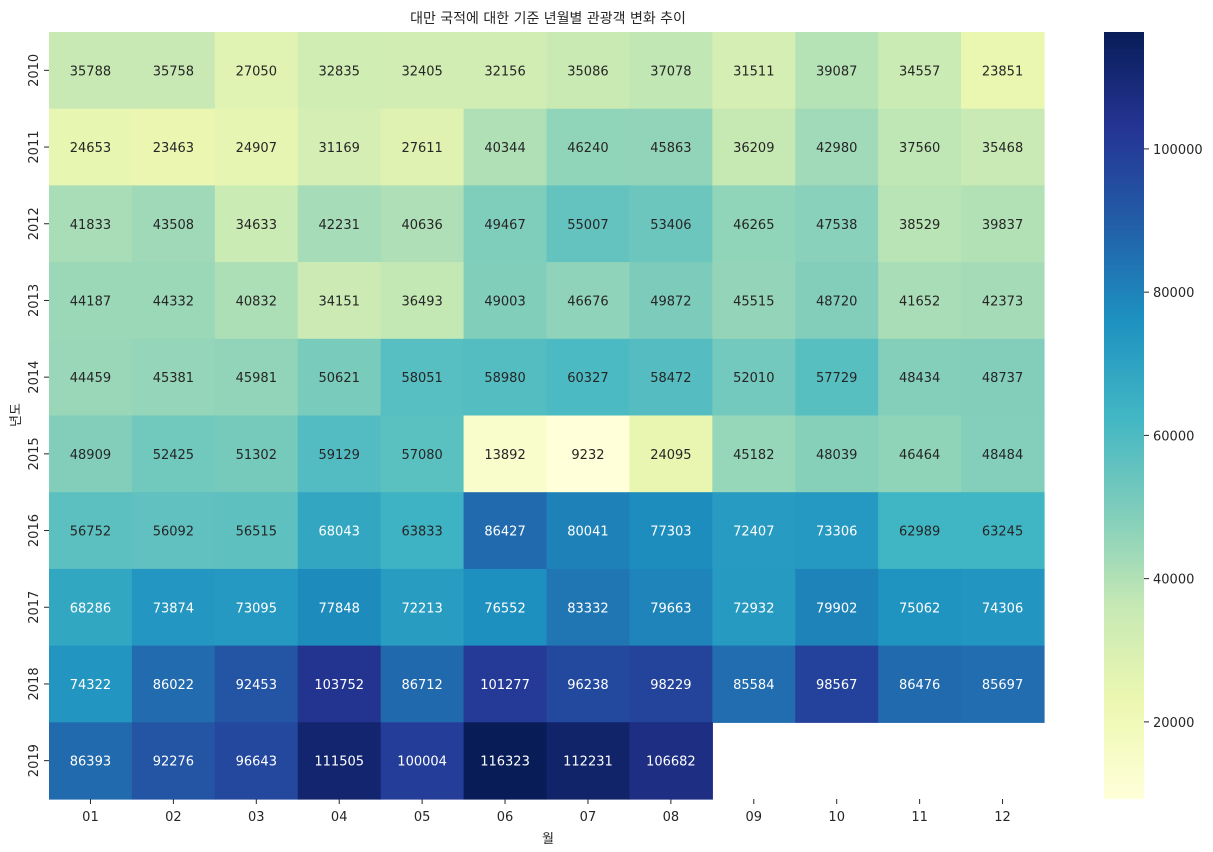  What do you see at coordinates (753, 455) in the screenshot?
I see `cell-value-label: 45182` at bounding box center [753, 455].